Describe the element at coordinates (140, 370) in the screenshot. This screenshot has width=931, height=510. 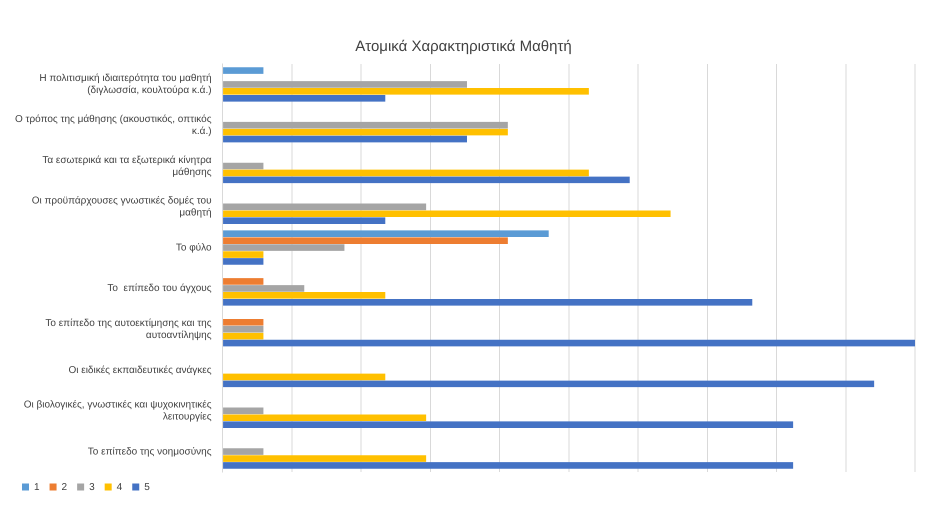
I see `y-tick-label: Οι ειδικές εκπαιδευτικές ανάγκες` at that location.